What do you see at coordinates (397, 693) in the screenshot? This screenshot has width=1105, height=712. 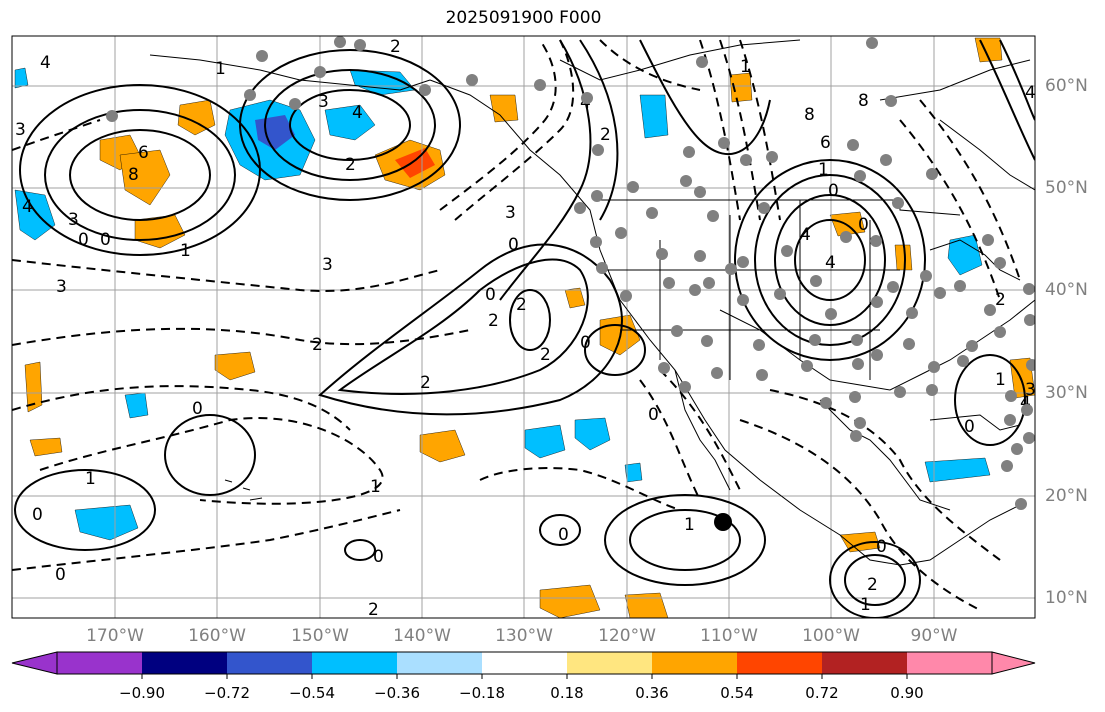 I see `colorbar-tick-label: −0.36` at bounding box center [397, 693].